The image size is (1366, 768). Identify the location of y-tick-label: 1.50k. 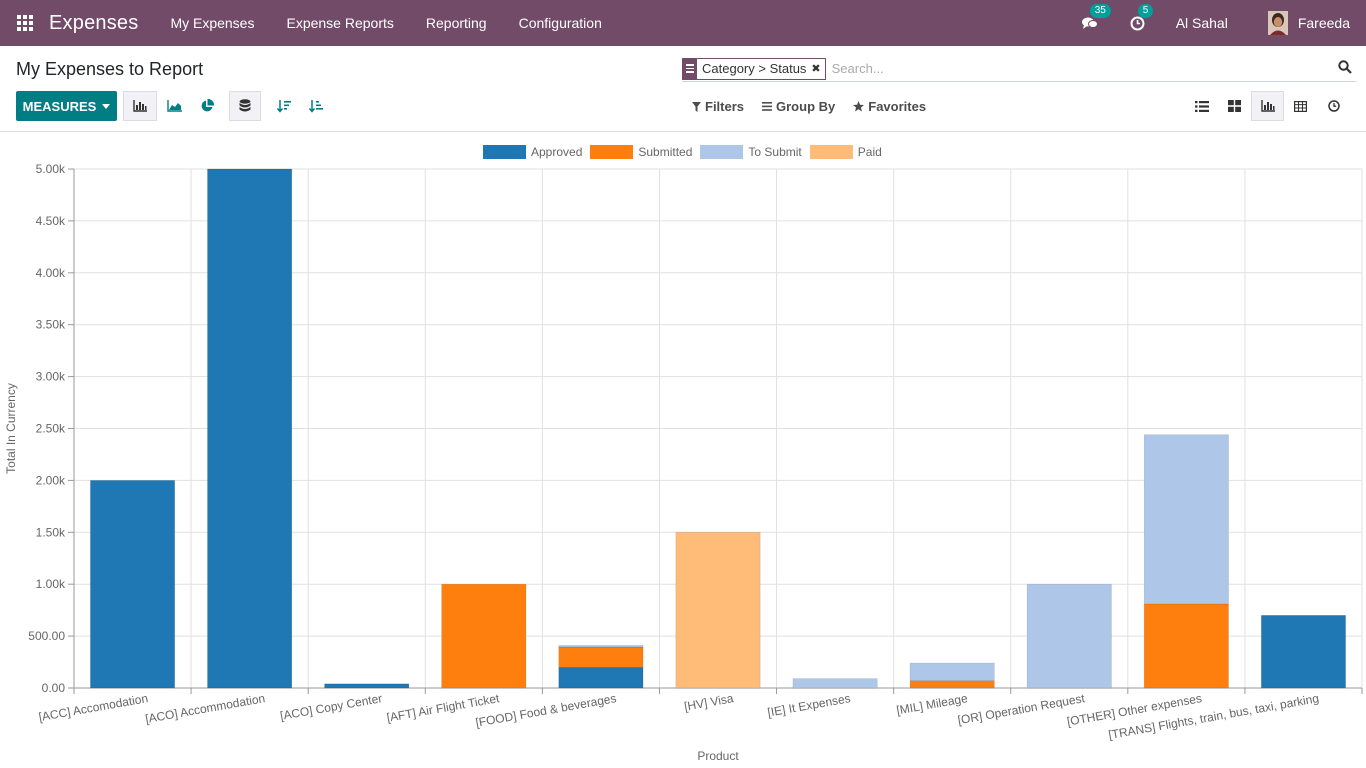
(51, 532).